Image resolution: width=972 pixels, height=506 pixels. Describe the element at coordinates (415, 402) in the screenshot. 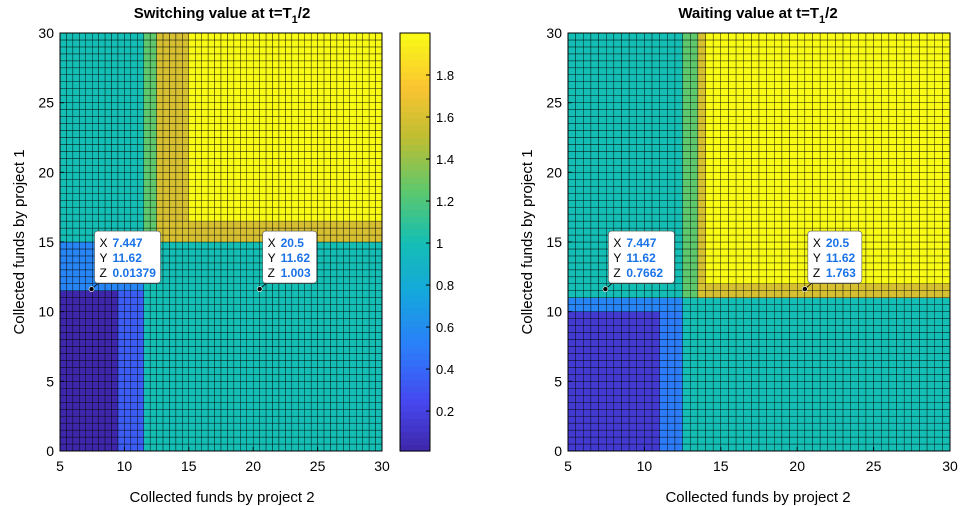

I see `colorbar-stripe` at that location.